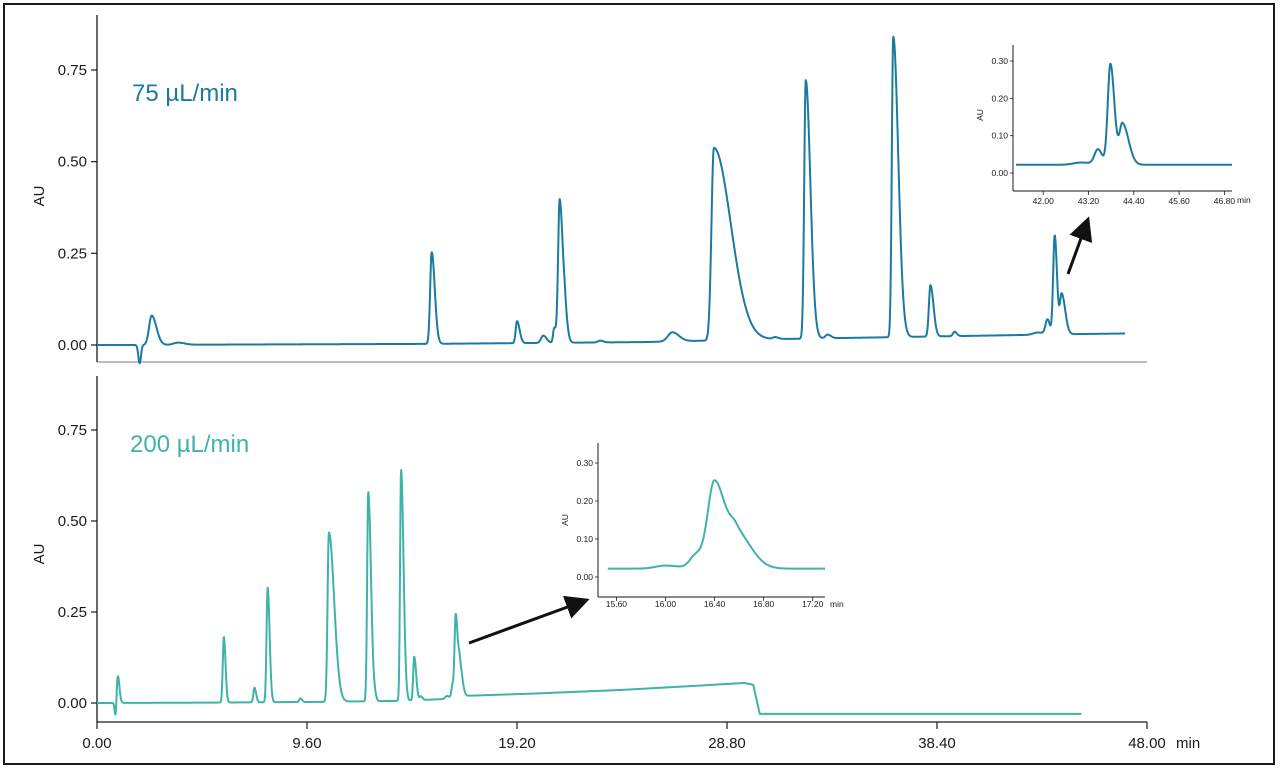 The width and height of the screenshot is (1280, 770). What do you see at coordinates (666, 604) in the screenshot?
I see `bottom-inset-x-tick-label: 16.00` at bounding box center [666, 604].